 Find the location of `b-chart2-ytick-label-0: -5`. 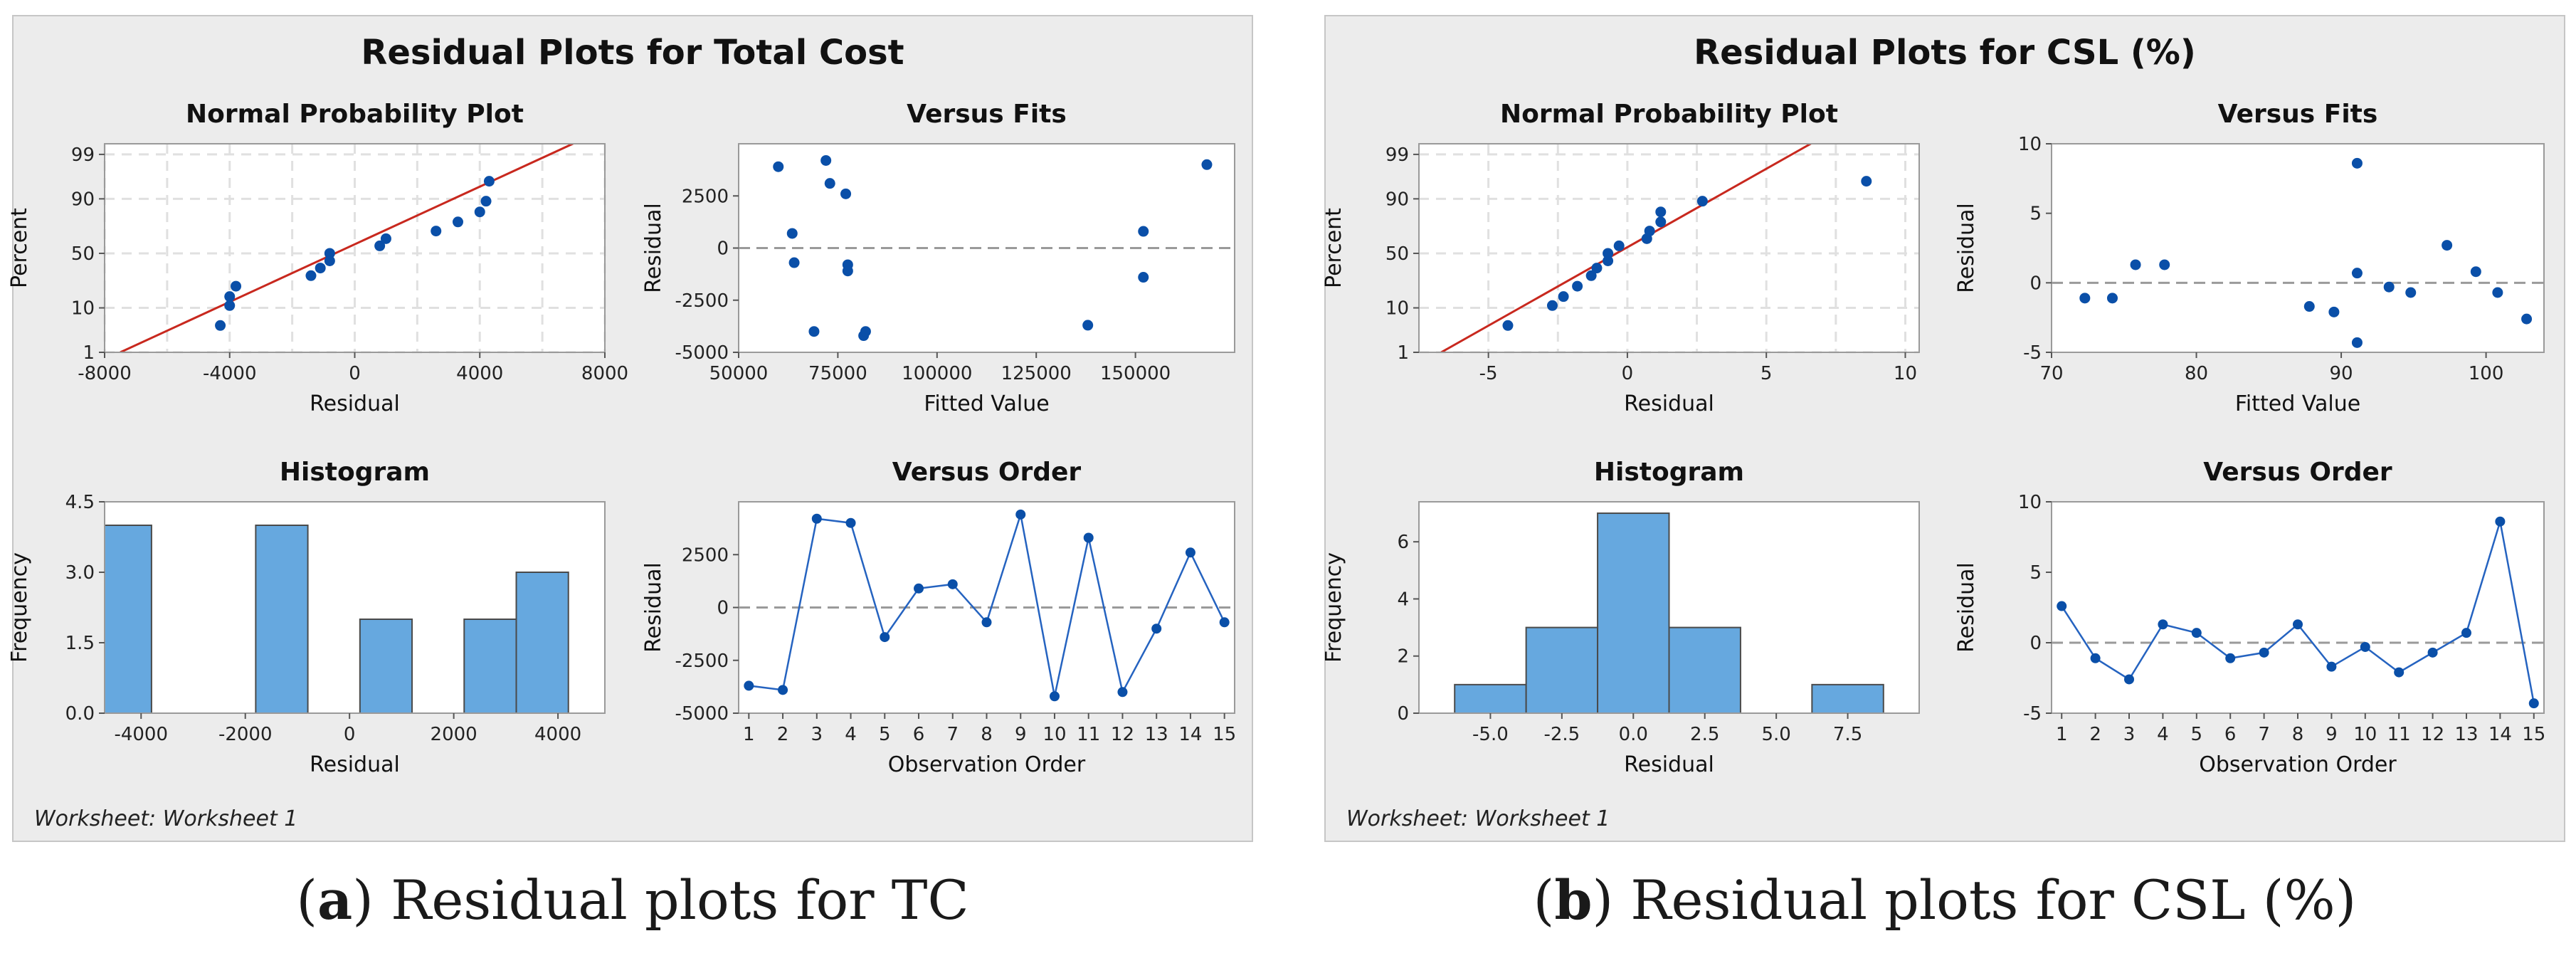

b-chart2-ytick-label-0: -5 is located at coordinates (2033, 353).